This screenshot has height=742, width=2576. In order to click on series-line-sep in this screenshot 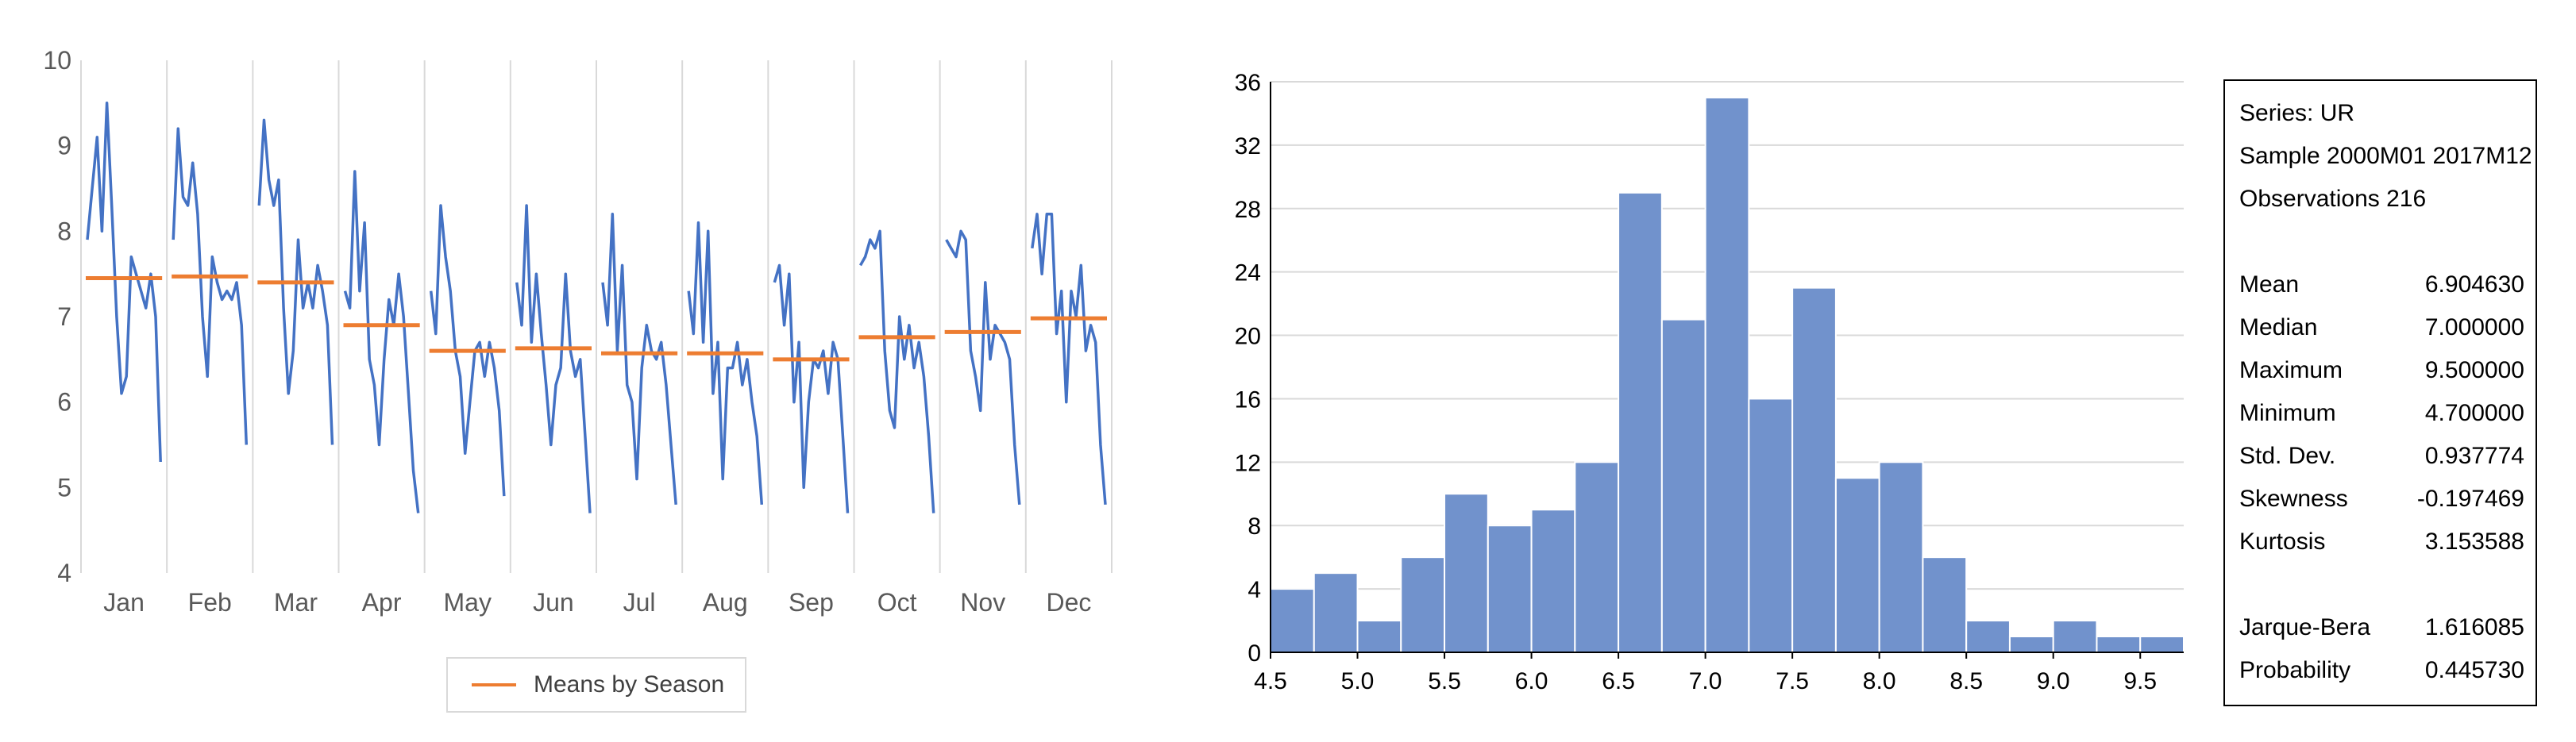, I will do `click(811, 388)`.